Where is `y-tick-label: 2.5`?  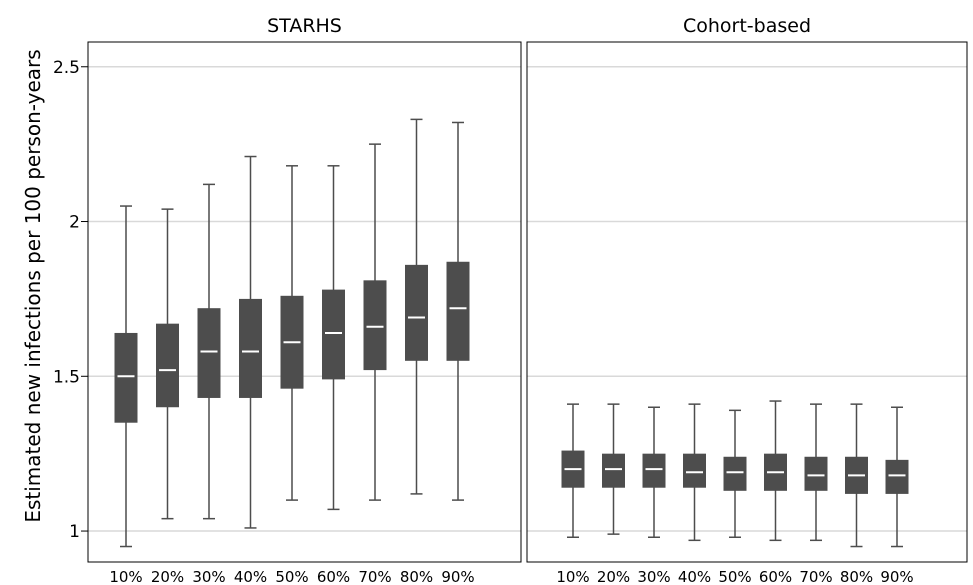 y-tick-label: 2.5 is located at coordinates (66, 68).